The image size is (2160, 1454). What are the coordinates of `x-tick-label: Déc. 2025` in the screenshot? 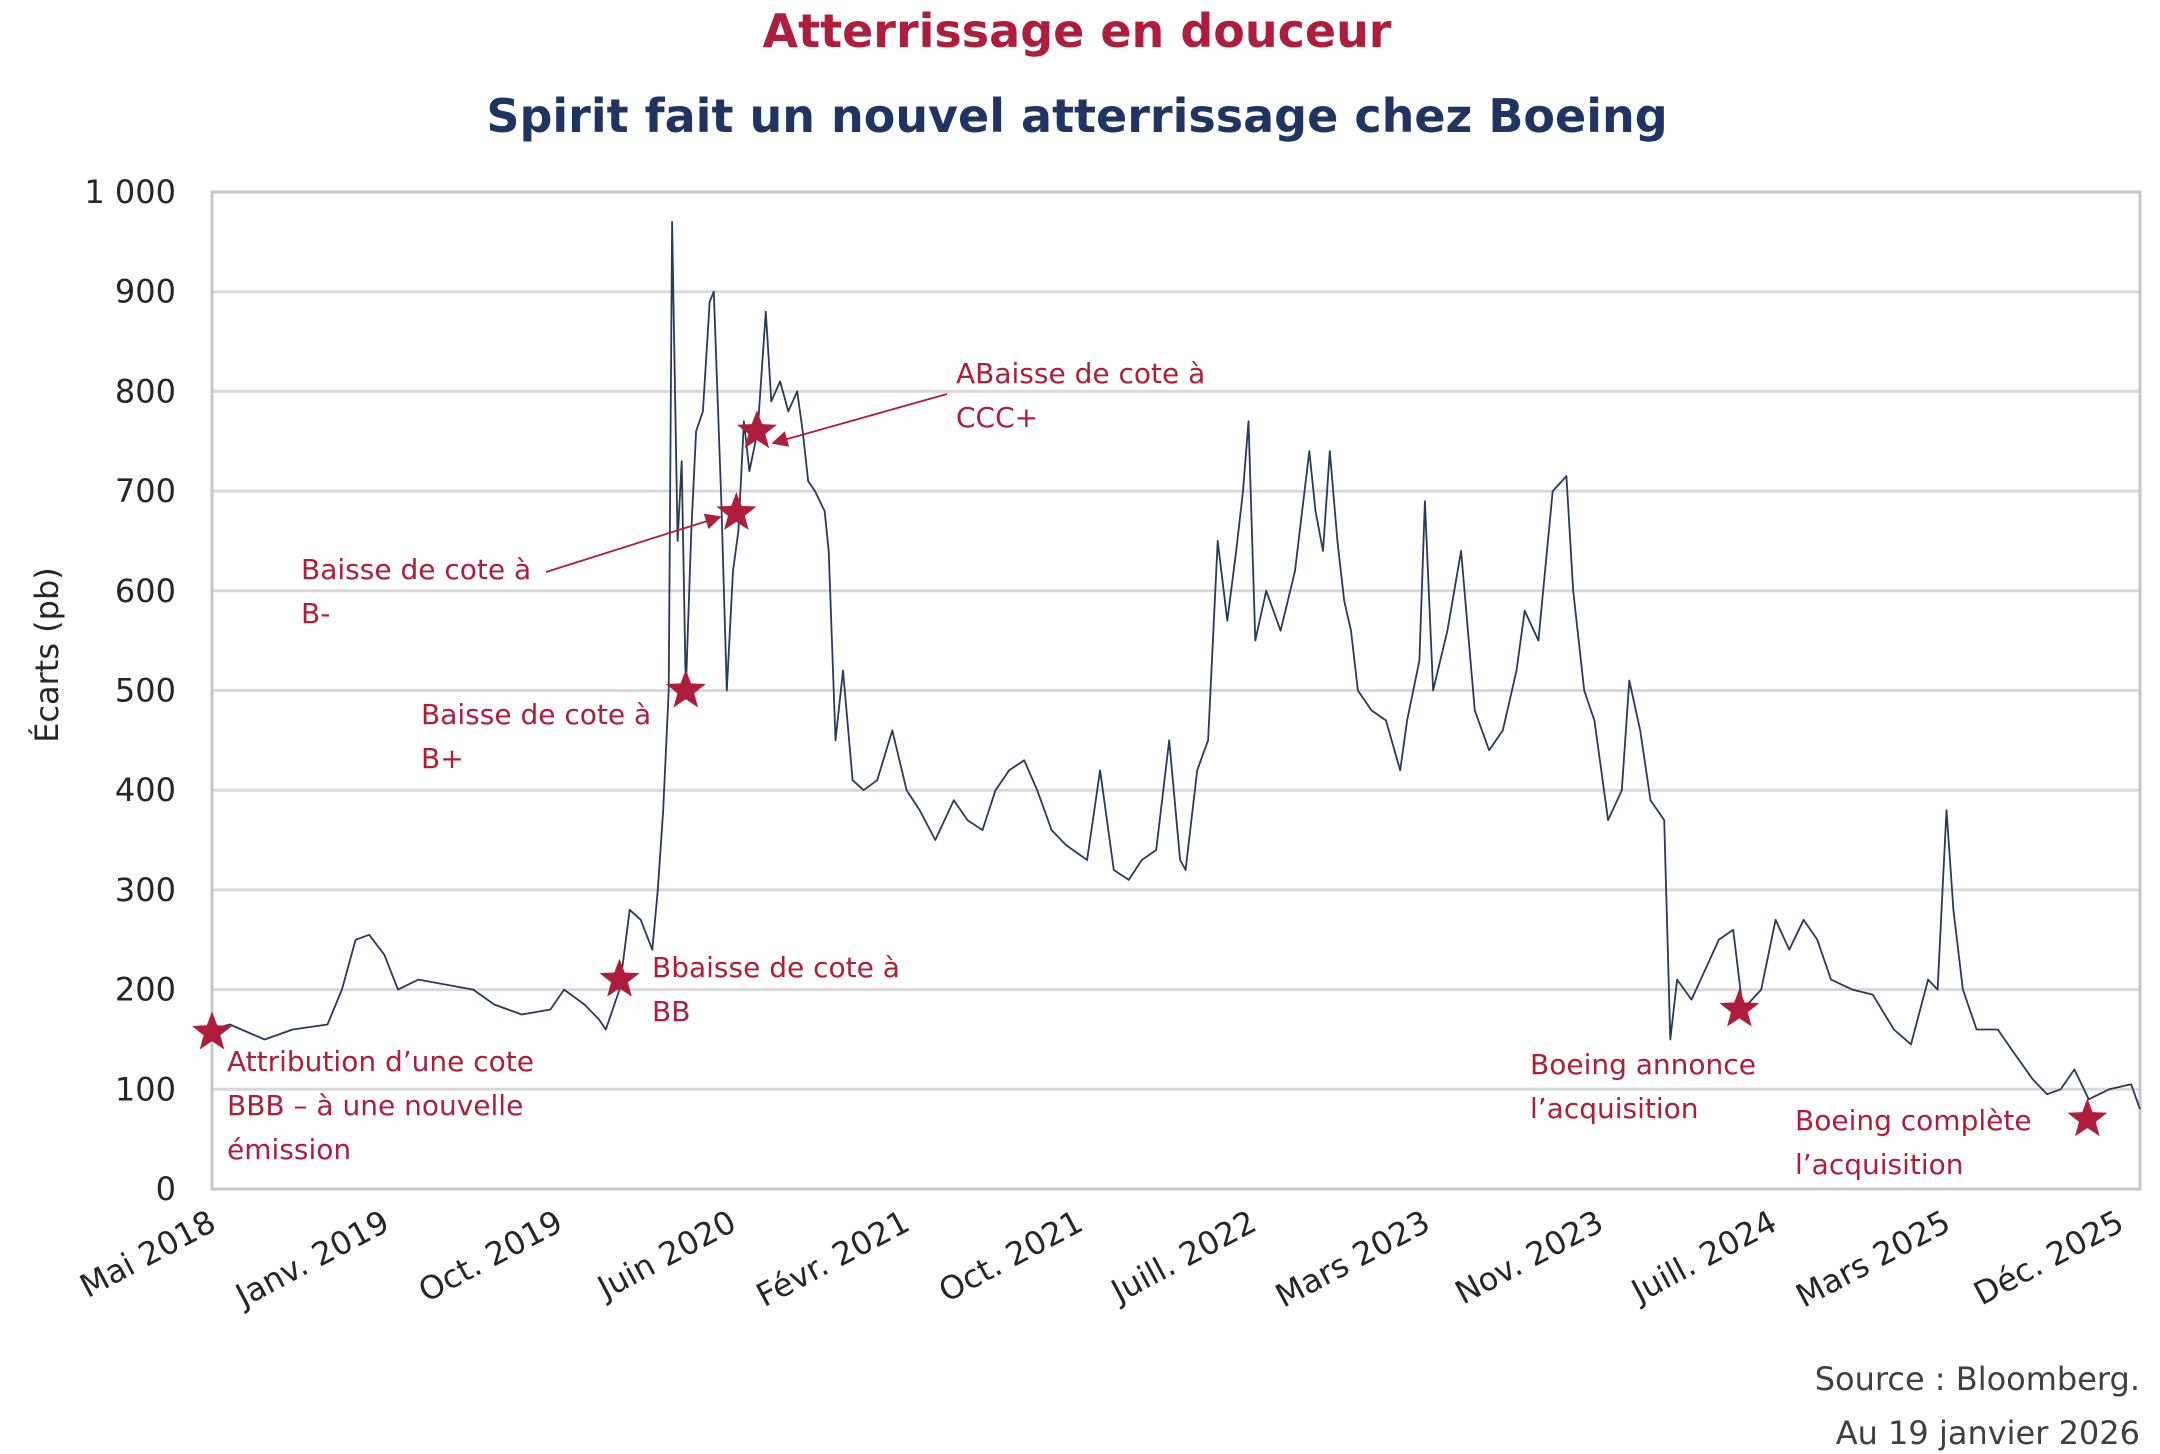 It's located at (2048, 1258).